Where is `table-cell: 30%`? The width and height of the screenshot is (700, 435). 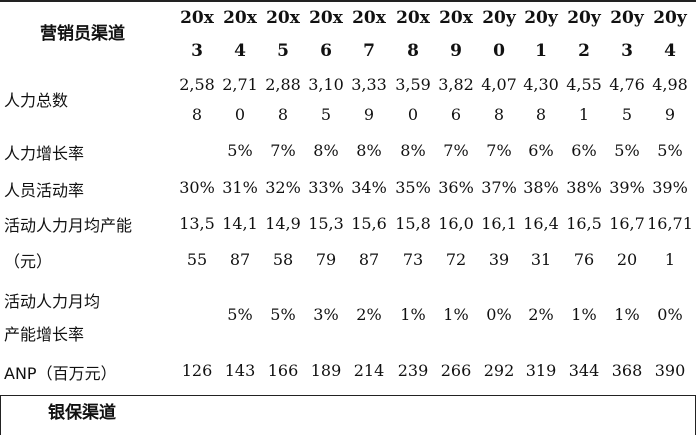
table-cell: 30% is located at coordinates (197, 187).